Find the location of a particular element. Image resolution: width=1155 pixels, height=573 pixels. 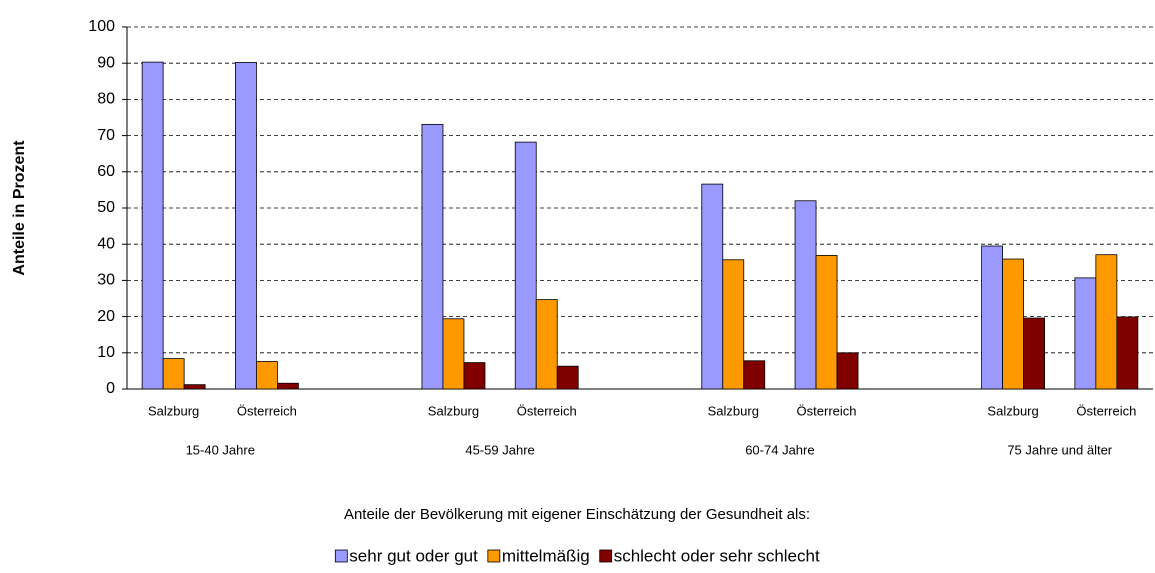

y-tick-label: 10 is located at coordinates (106, 352).